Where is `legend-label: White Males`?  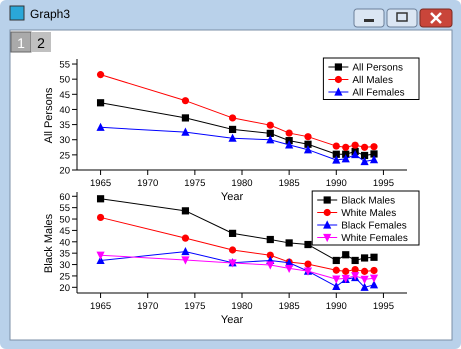 legend-label: White Males is located at coordinates (368, 213).